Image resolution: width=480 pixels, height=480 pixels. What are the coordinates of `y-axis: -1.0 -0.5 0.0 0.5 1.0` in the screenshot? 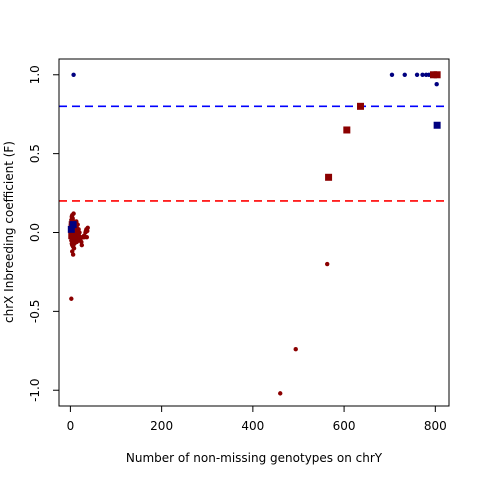 It's located at (44, 233).